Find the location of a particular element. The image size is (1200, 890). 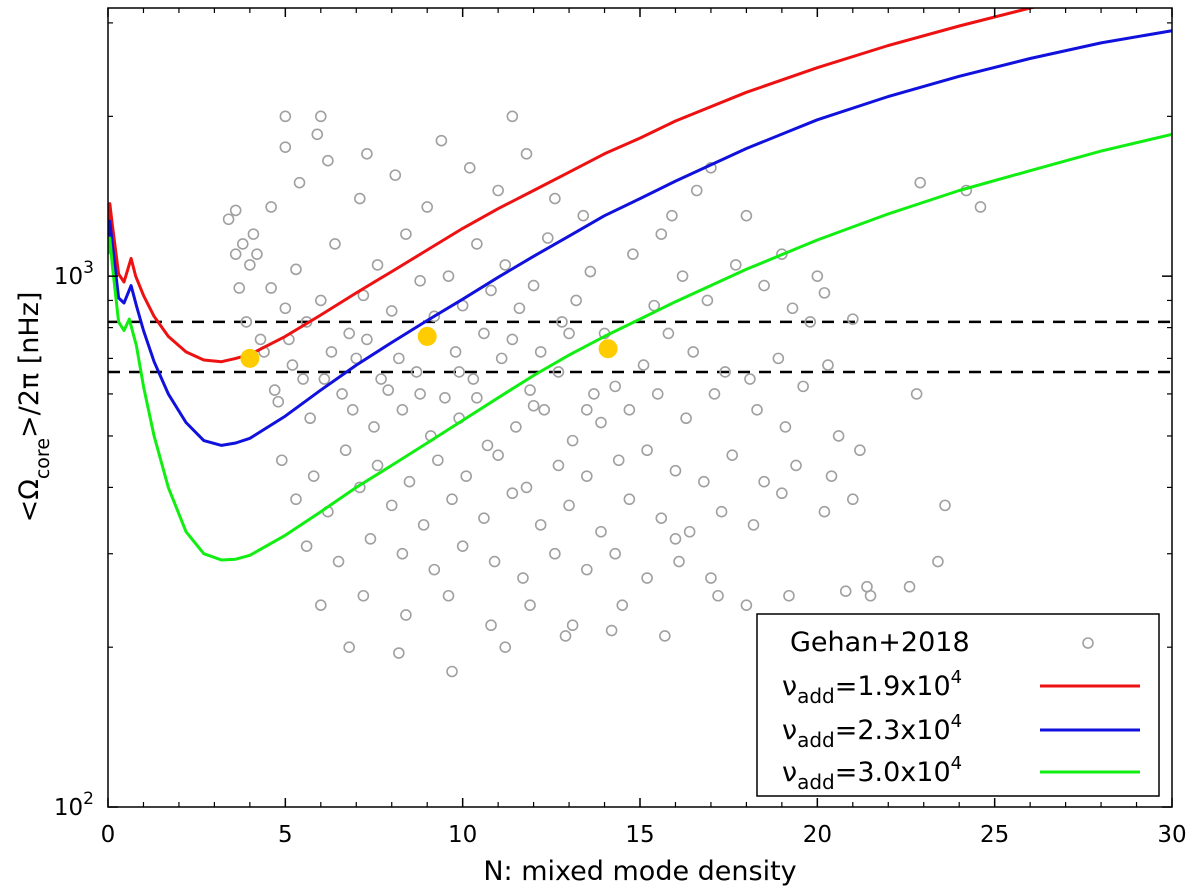

y-axis-label: <Ωcore>/2π [nHz] is located at coordinates (34, 407).